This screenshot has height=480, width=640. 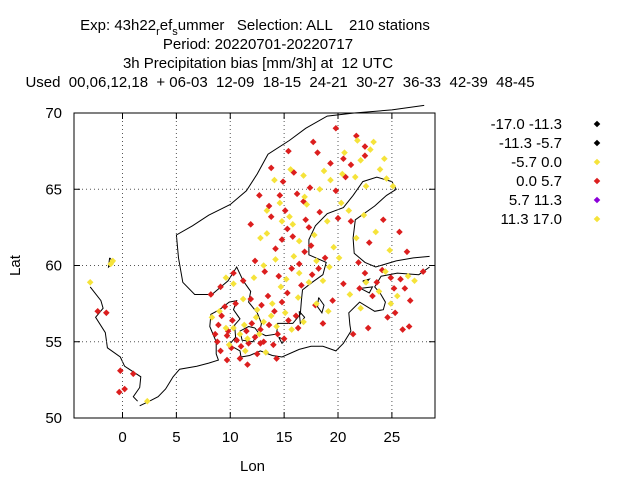 I want to click on legend-marker, so click(x=597, y=143).